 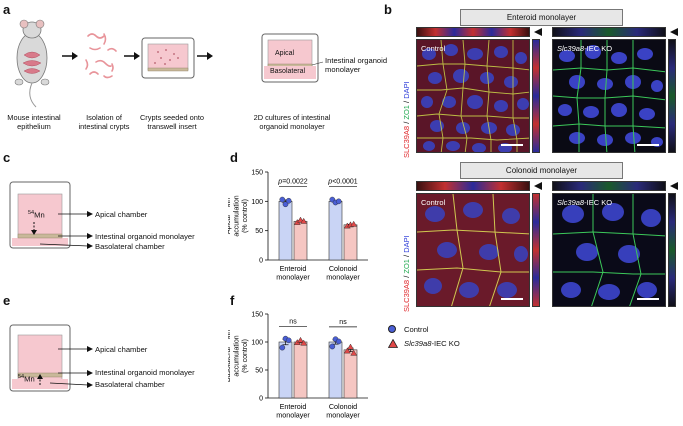 What do you see at coordinates (292, 182) in the screenshot?
I see `significance-label: p=0.0022` at bounding box center [292, 182].